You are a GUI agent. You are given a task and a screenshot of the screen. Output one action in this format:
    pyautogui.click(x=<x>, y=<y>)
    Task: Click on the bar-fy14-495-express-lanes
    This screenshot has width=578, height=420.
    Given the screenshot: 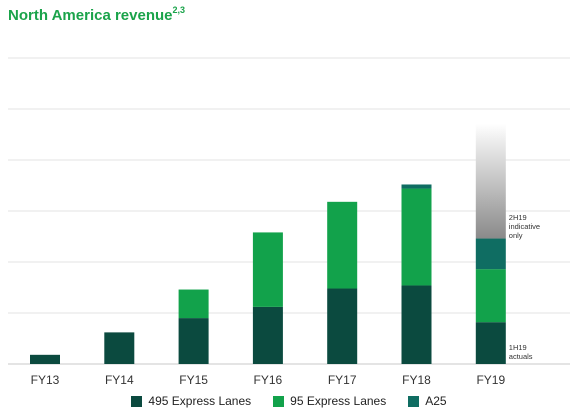 What is the action you would take?
    pyautogui.click(x=119, y=348)
    